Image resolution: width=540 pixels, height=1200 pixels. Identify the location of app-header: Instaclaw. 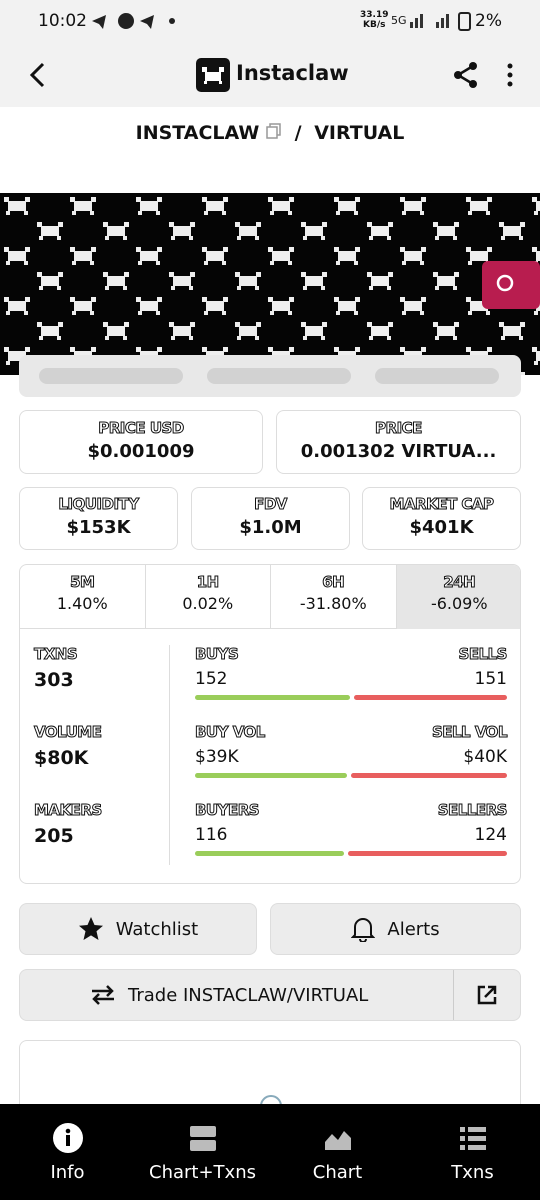
(270, 76).